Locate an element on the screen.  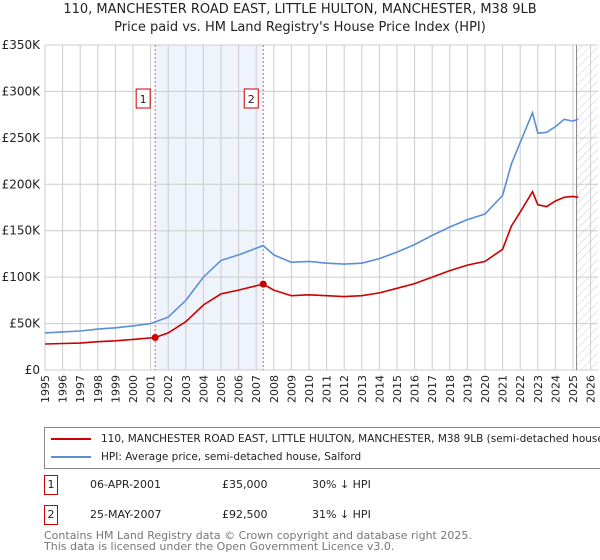
sale-label: 2 is located at coordinates (251, 99).